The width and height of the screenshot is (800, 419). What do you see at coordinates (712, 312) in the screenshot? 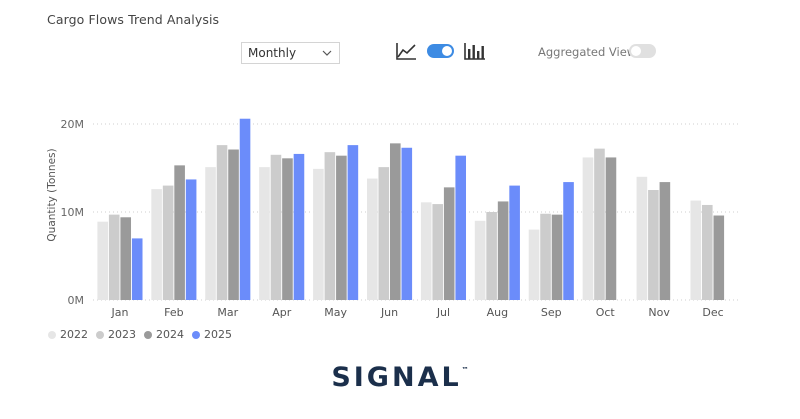
I see `x-tick-label: Dec` at bounding box center [712, 312].